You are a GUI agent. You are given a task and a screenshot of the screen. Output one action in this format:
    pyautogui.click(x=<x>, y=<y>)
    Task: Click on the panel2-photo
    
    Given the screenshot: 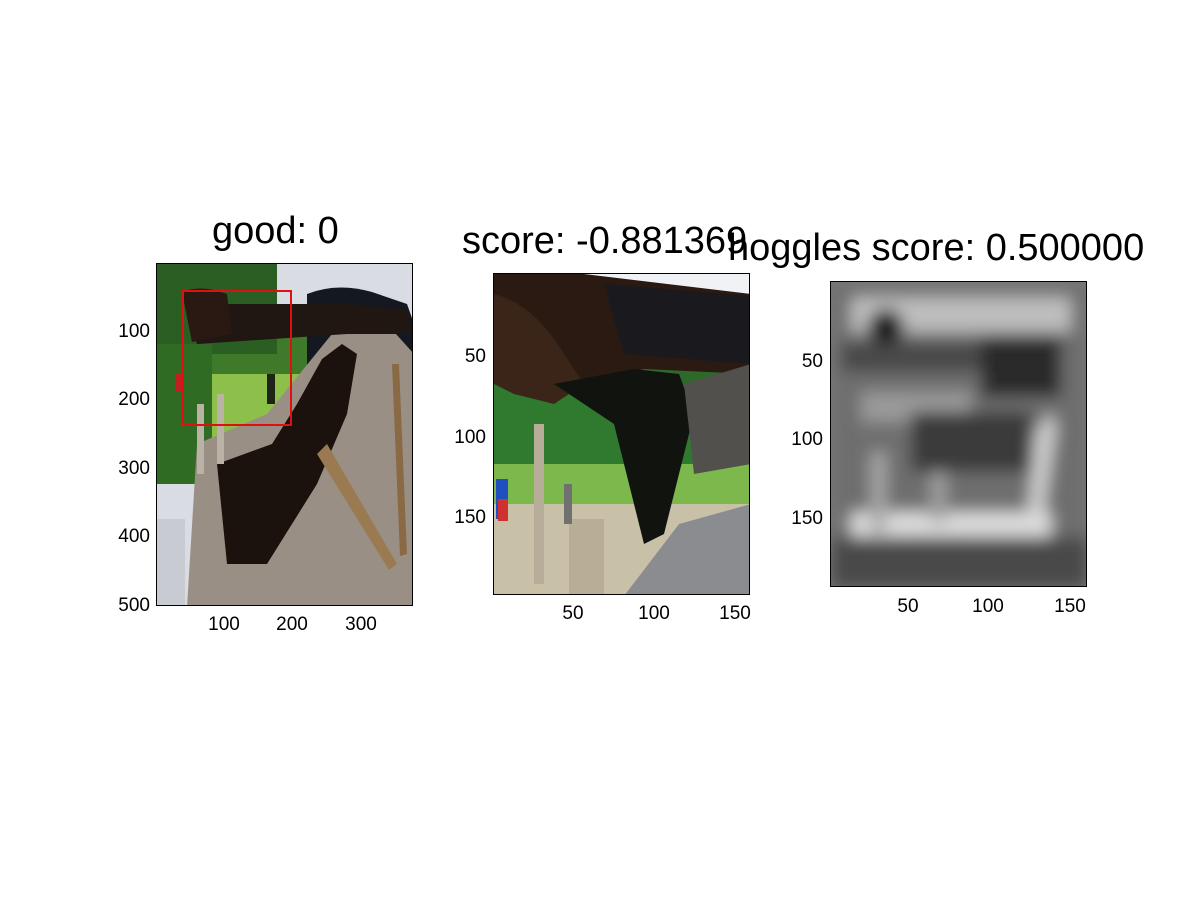 What is the action you would take?
    pyautogui.click(x=621, y=434)
    